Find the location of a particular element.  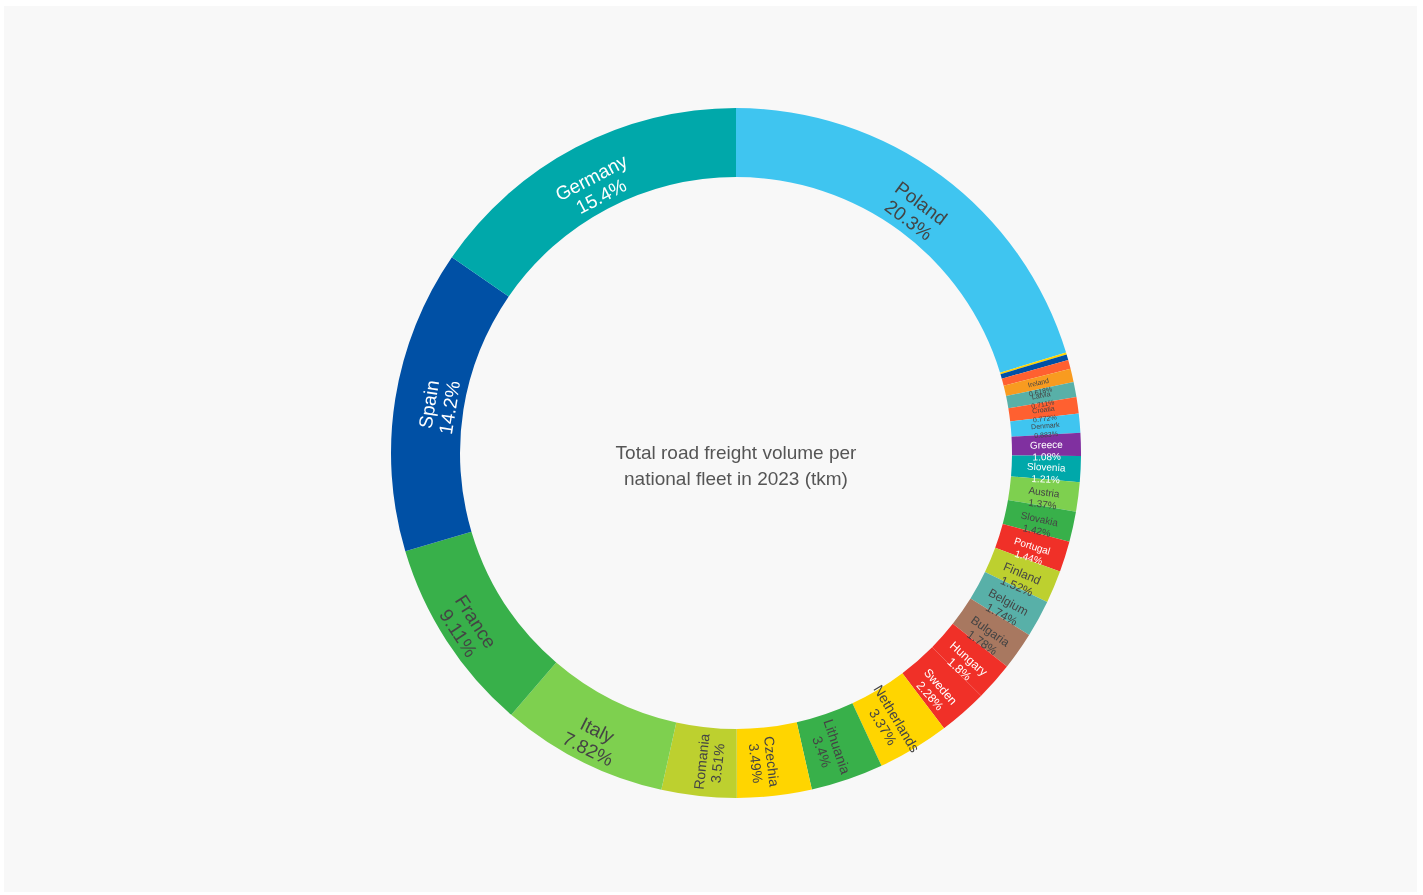

data-label: 1.21% is located at coordinates (1046, 479).